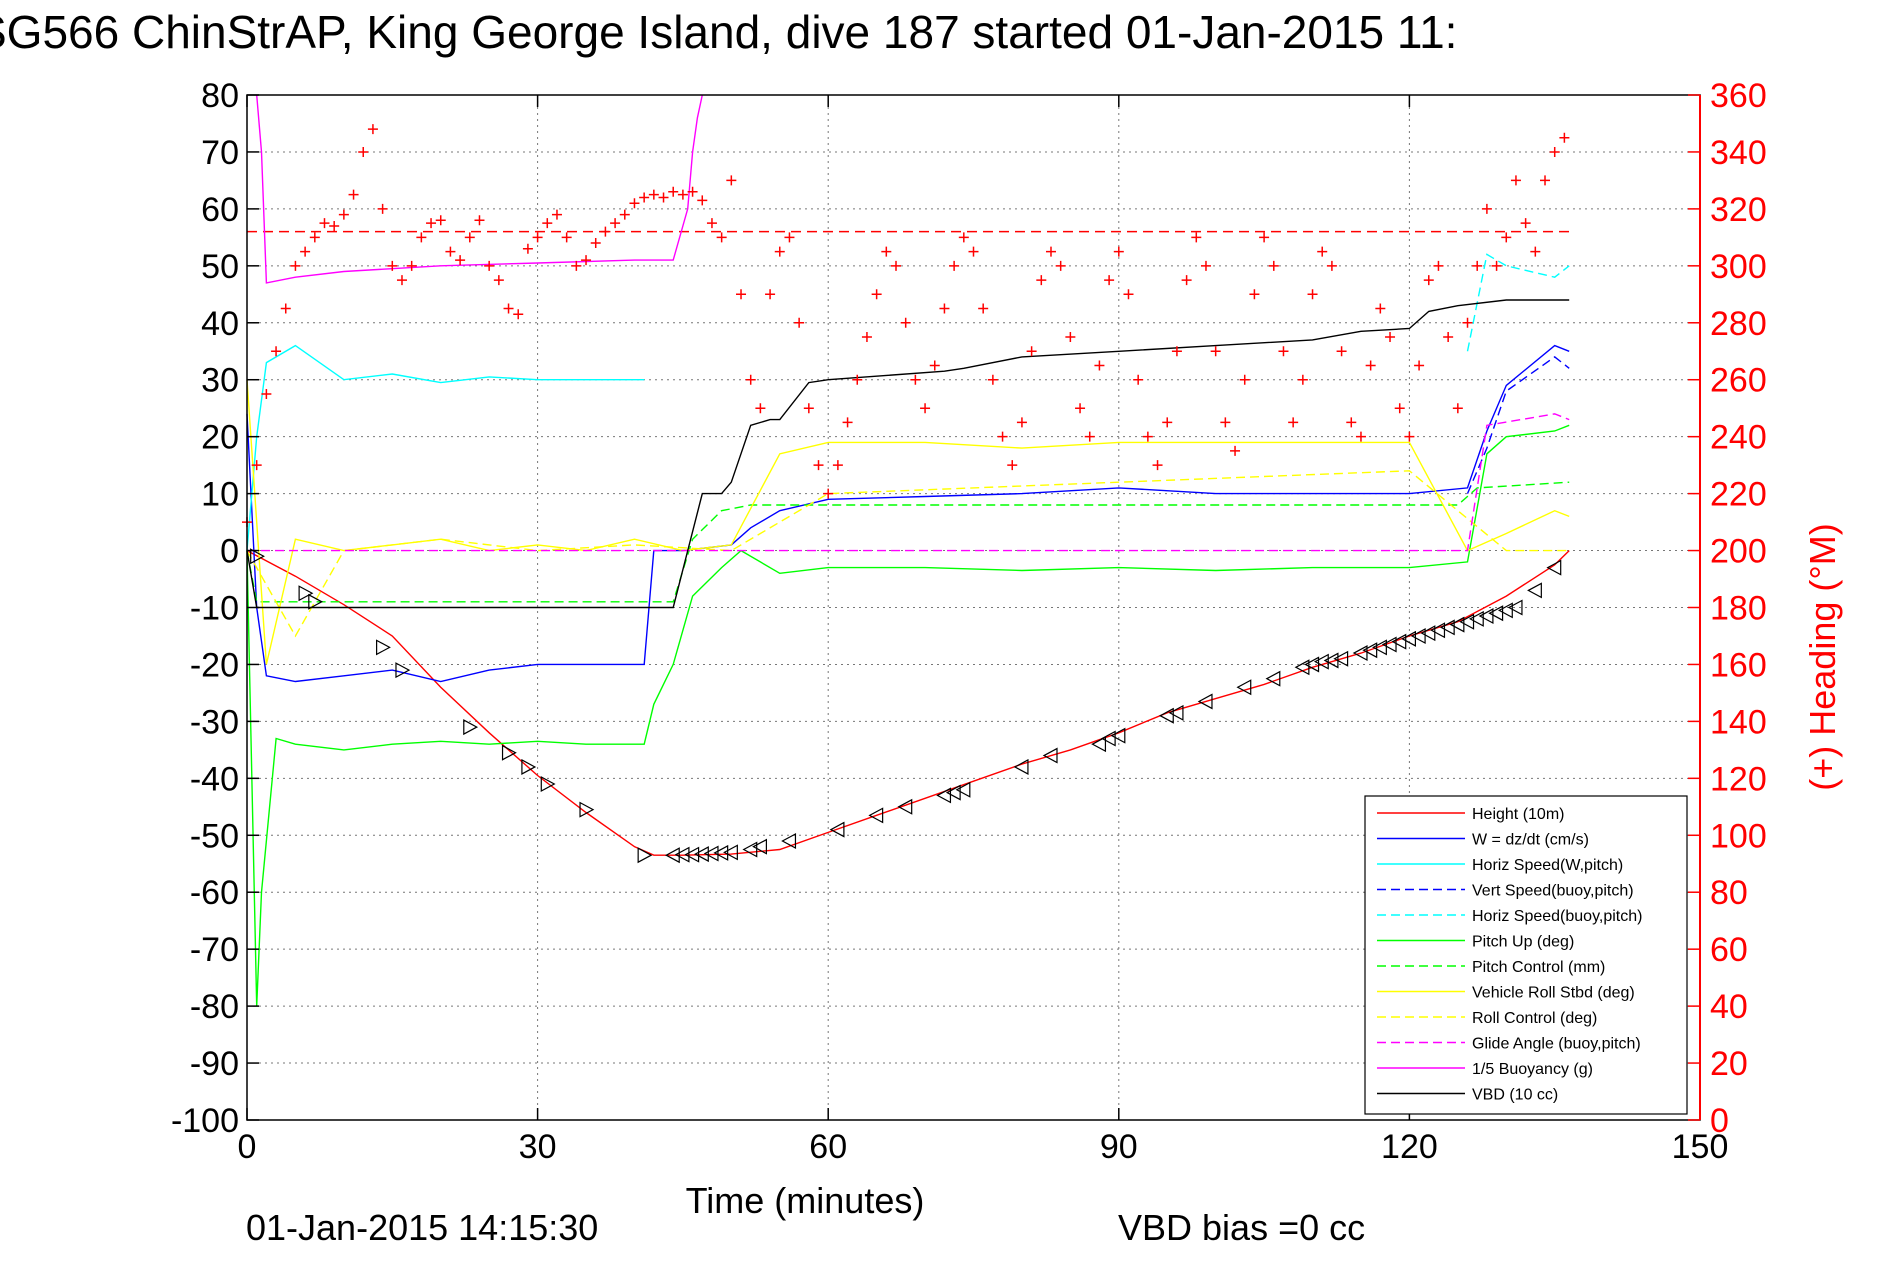 The width and height of the screenshot is (1891, 1262). What do you see at coordinates (1729, 1064) in the screenshot?
I see `y-right-tick-label: 20` at bounding box center [1729, 1064].